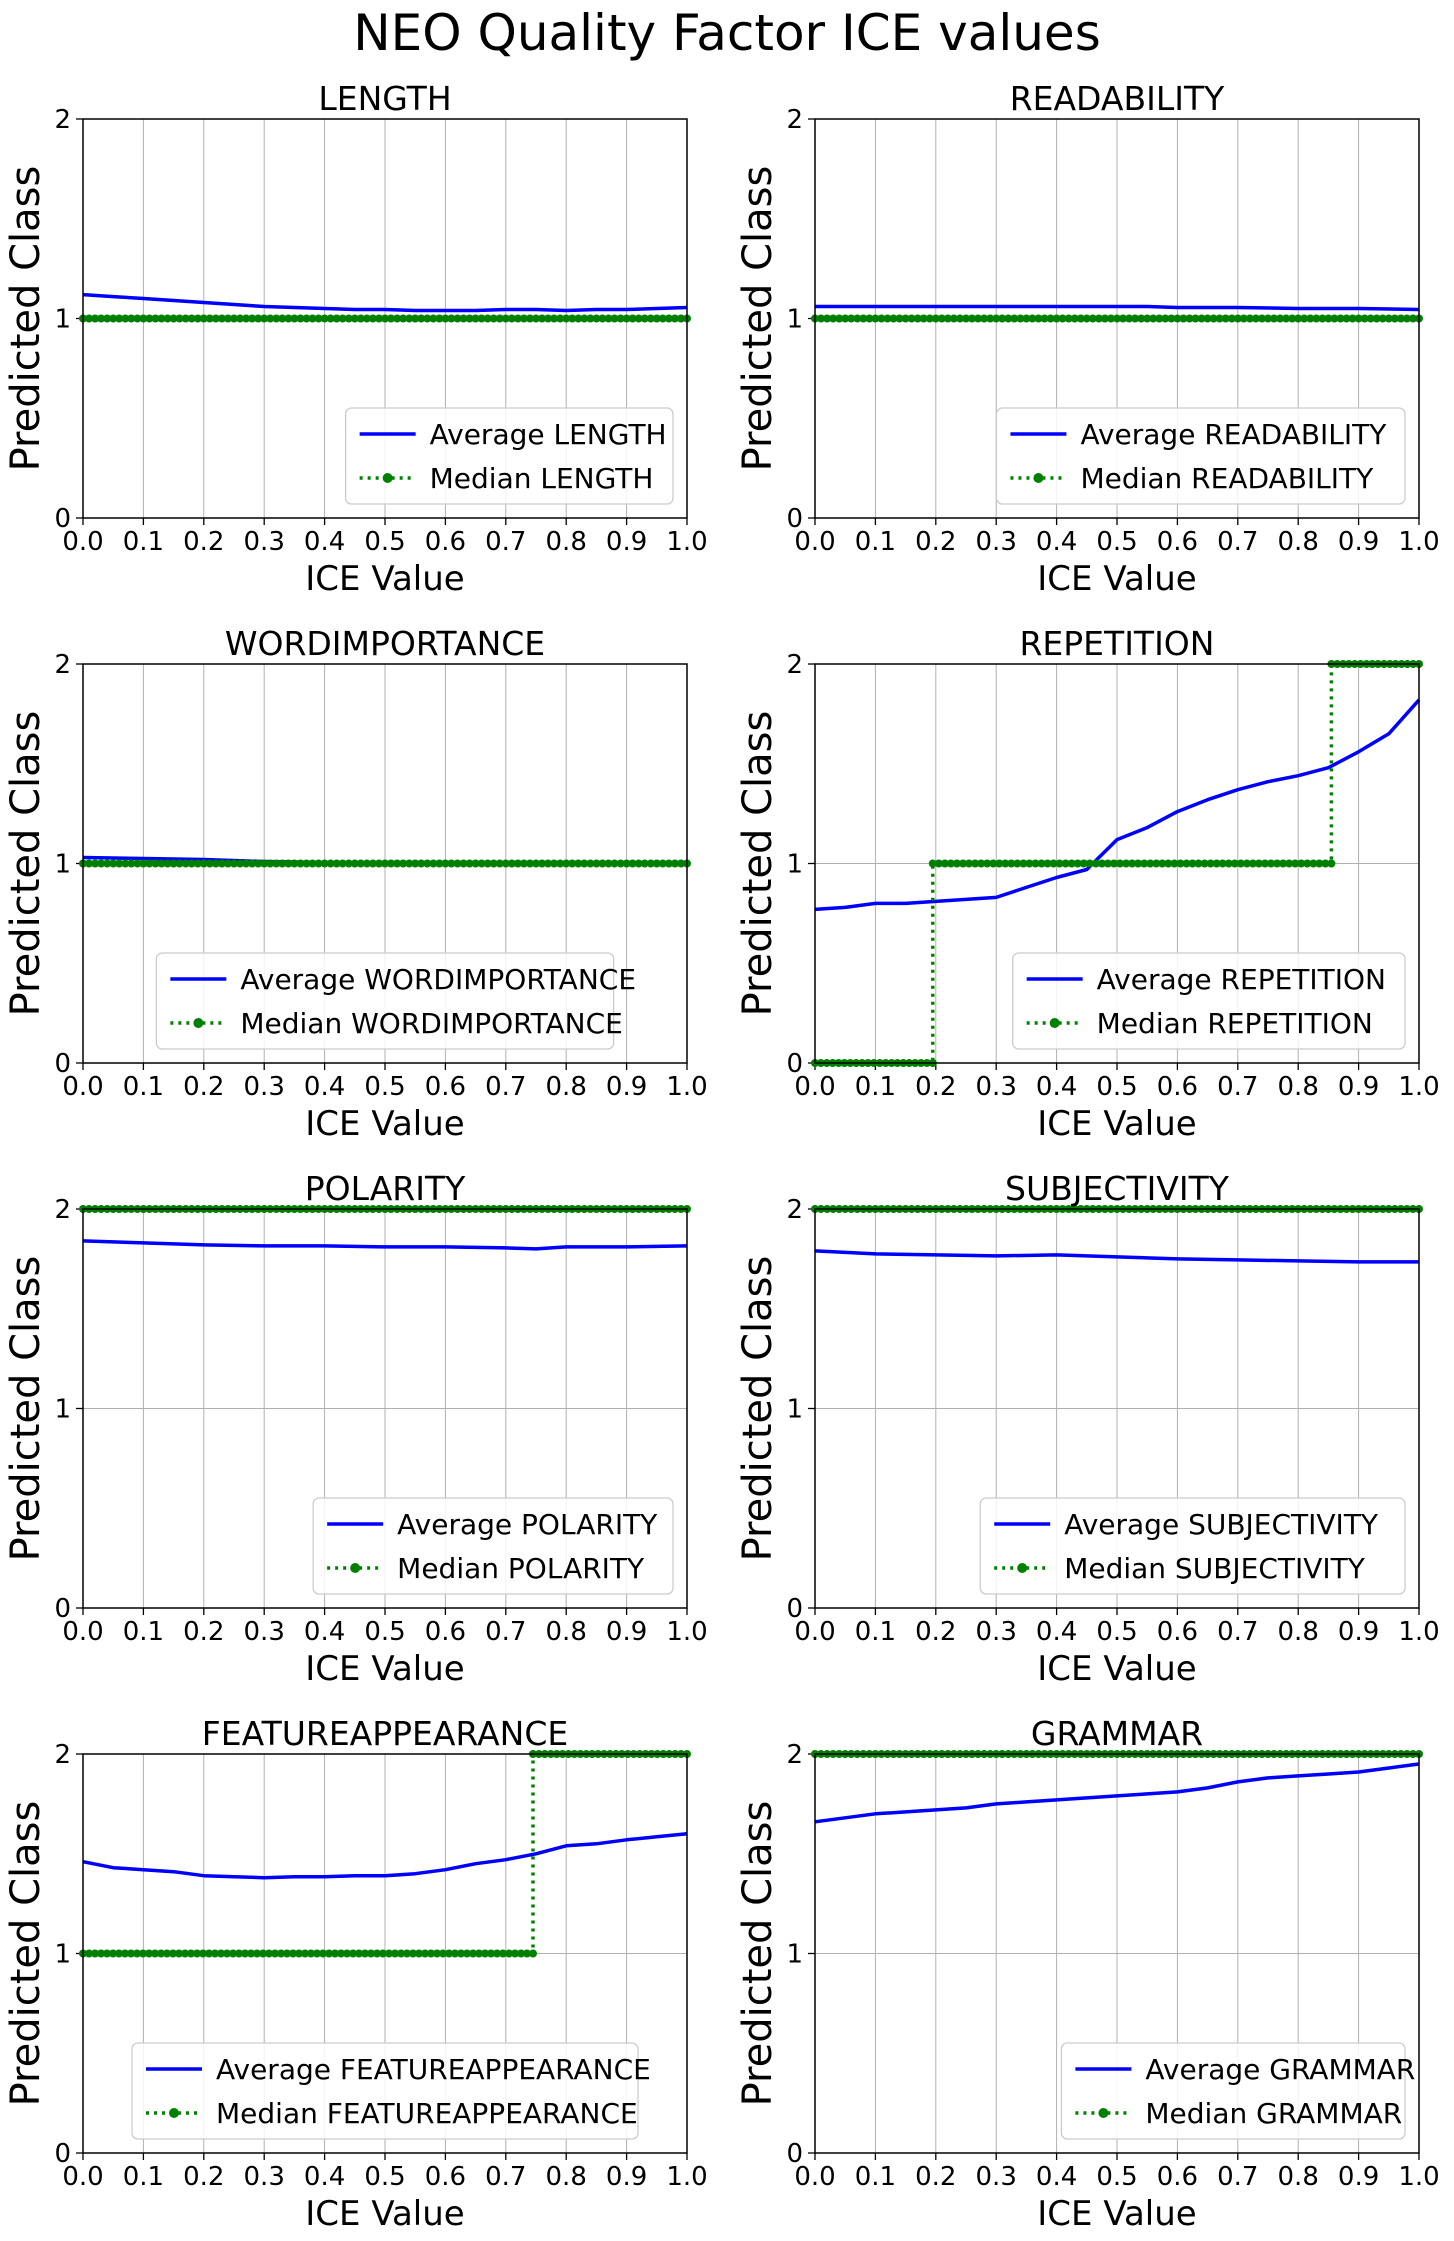 Image resolution: width=1454 pixels, height=2241 pixels. Describe the element at coordinates (626, 1632) in the screenshot. I see `x-tick-label: 0.9` at that location.